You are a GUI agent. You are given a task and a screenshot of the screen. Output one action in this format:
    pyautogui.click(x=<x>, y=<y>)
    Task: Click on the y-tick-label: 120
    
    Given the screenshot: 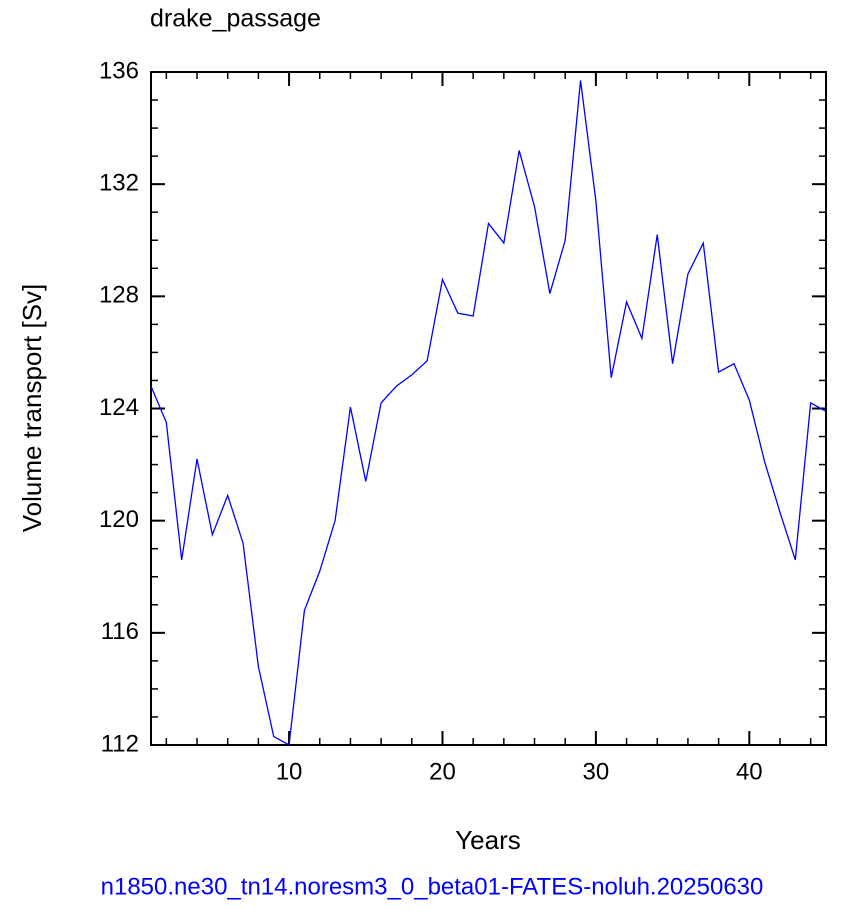 What is the action you would take?
    pyautogui.click(x=119, y=519)
    